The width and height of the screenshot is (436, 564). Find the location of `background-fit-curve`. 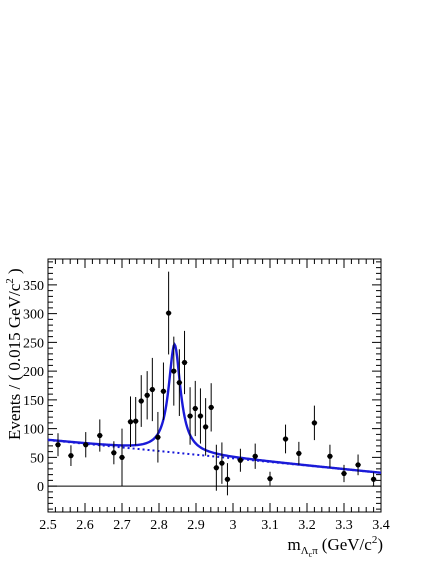

background-fit-curve is located at coordinates (214, 456).